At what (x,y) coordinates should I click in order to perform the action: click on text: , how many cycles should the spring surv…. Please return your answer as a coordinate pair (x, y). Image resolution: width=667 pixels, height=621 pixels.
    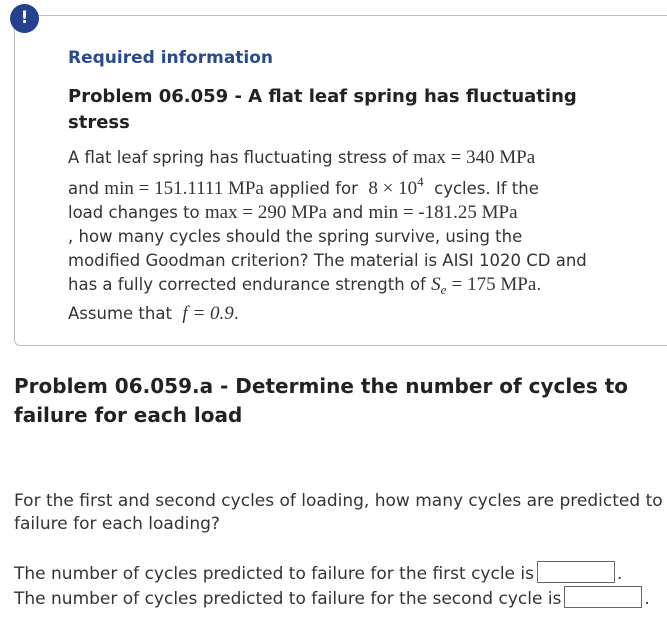
    Looking at the image, I should click on (295, 236).